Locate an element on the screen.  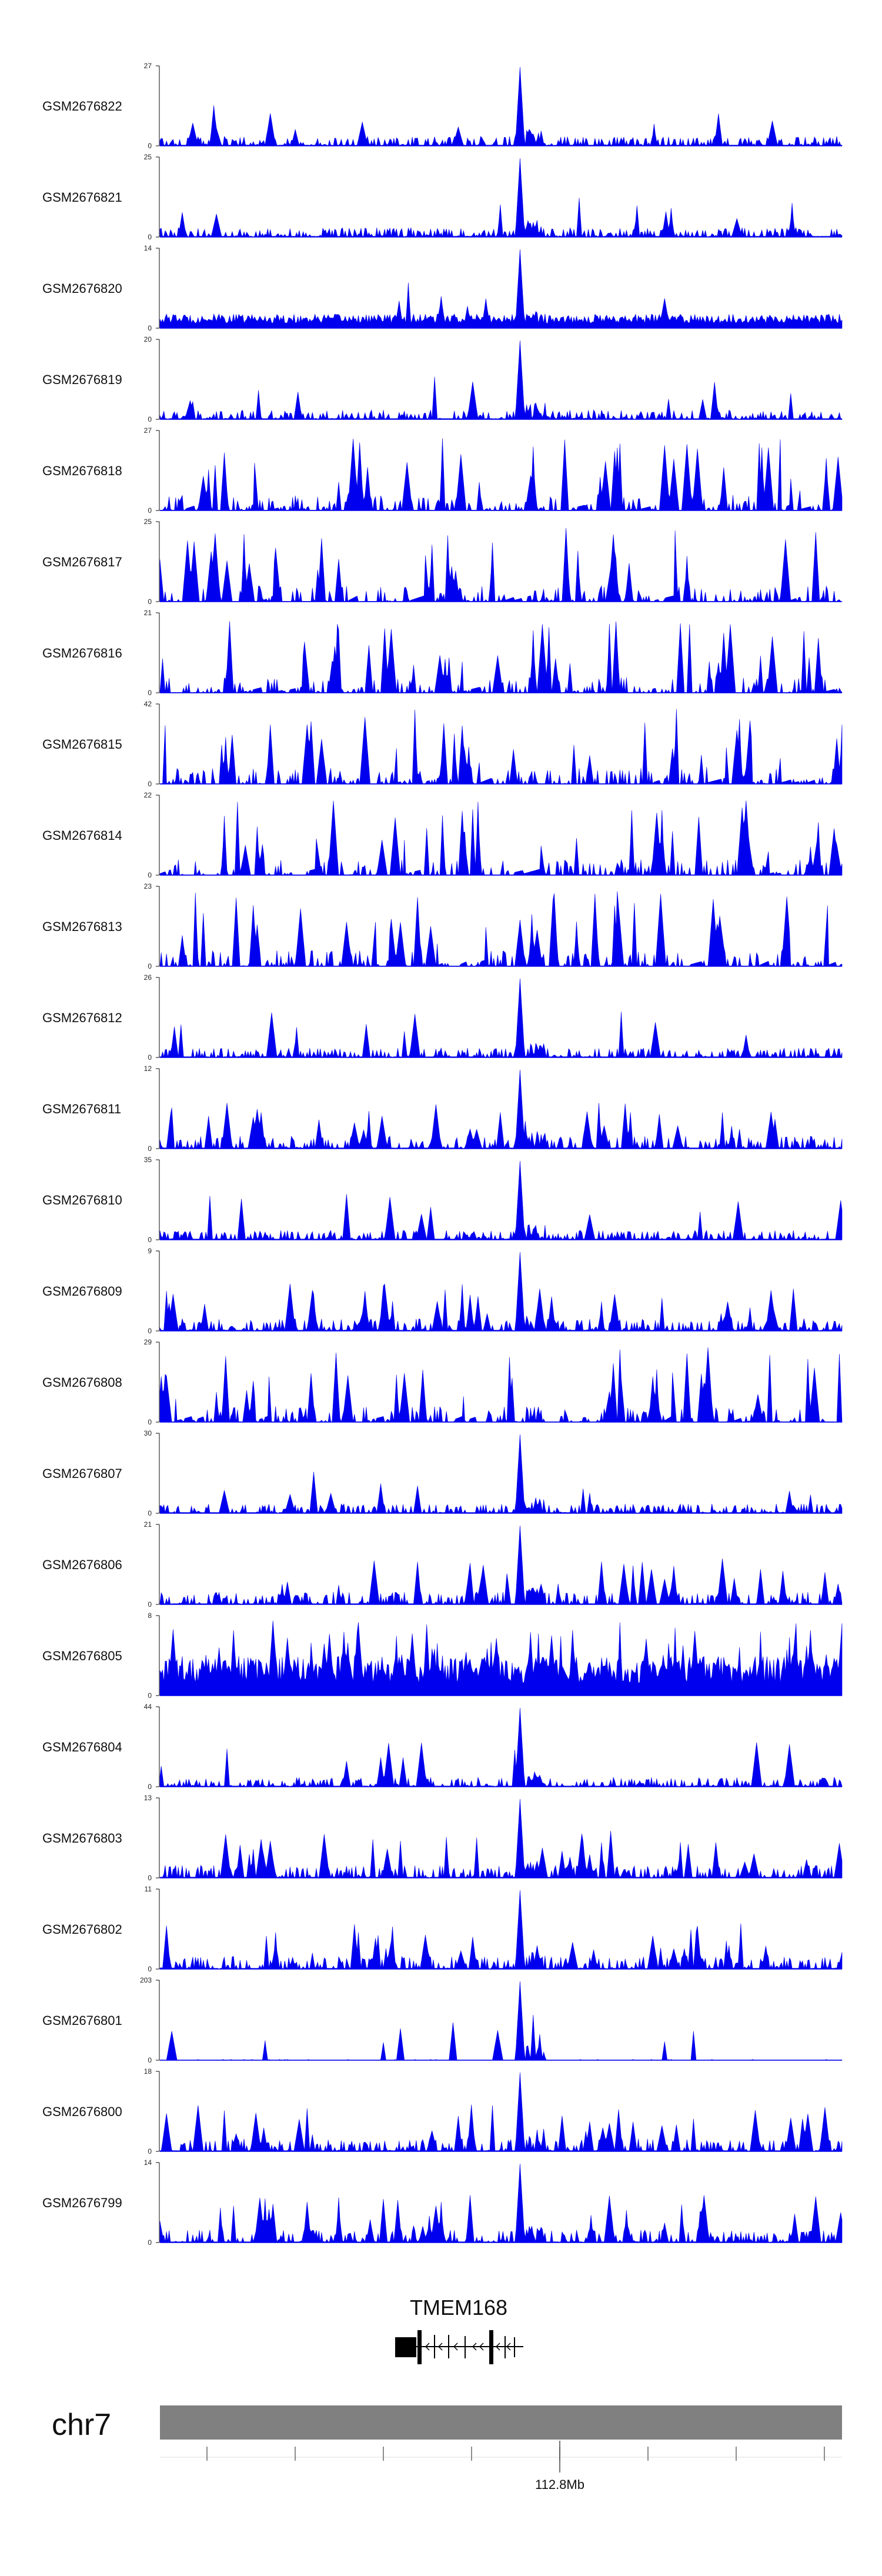
track-label: GSM2676816 is located at coordinates (82, 653).